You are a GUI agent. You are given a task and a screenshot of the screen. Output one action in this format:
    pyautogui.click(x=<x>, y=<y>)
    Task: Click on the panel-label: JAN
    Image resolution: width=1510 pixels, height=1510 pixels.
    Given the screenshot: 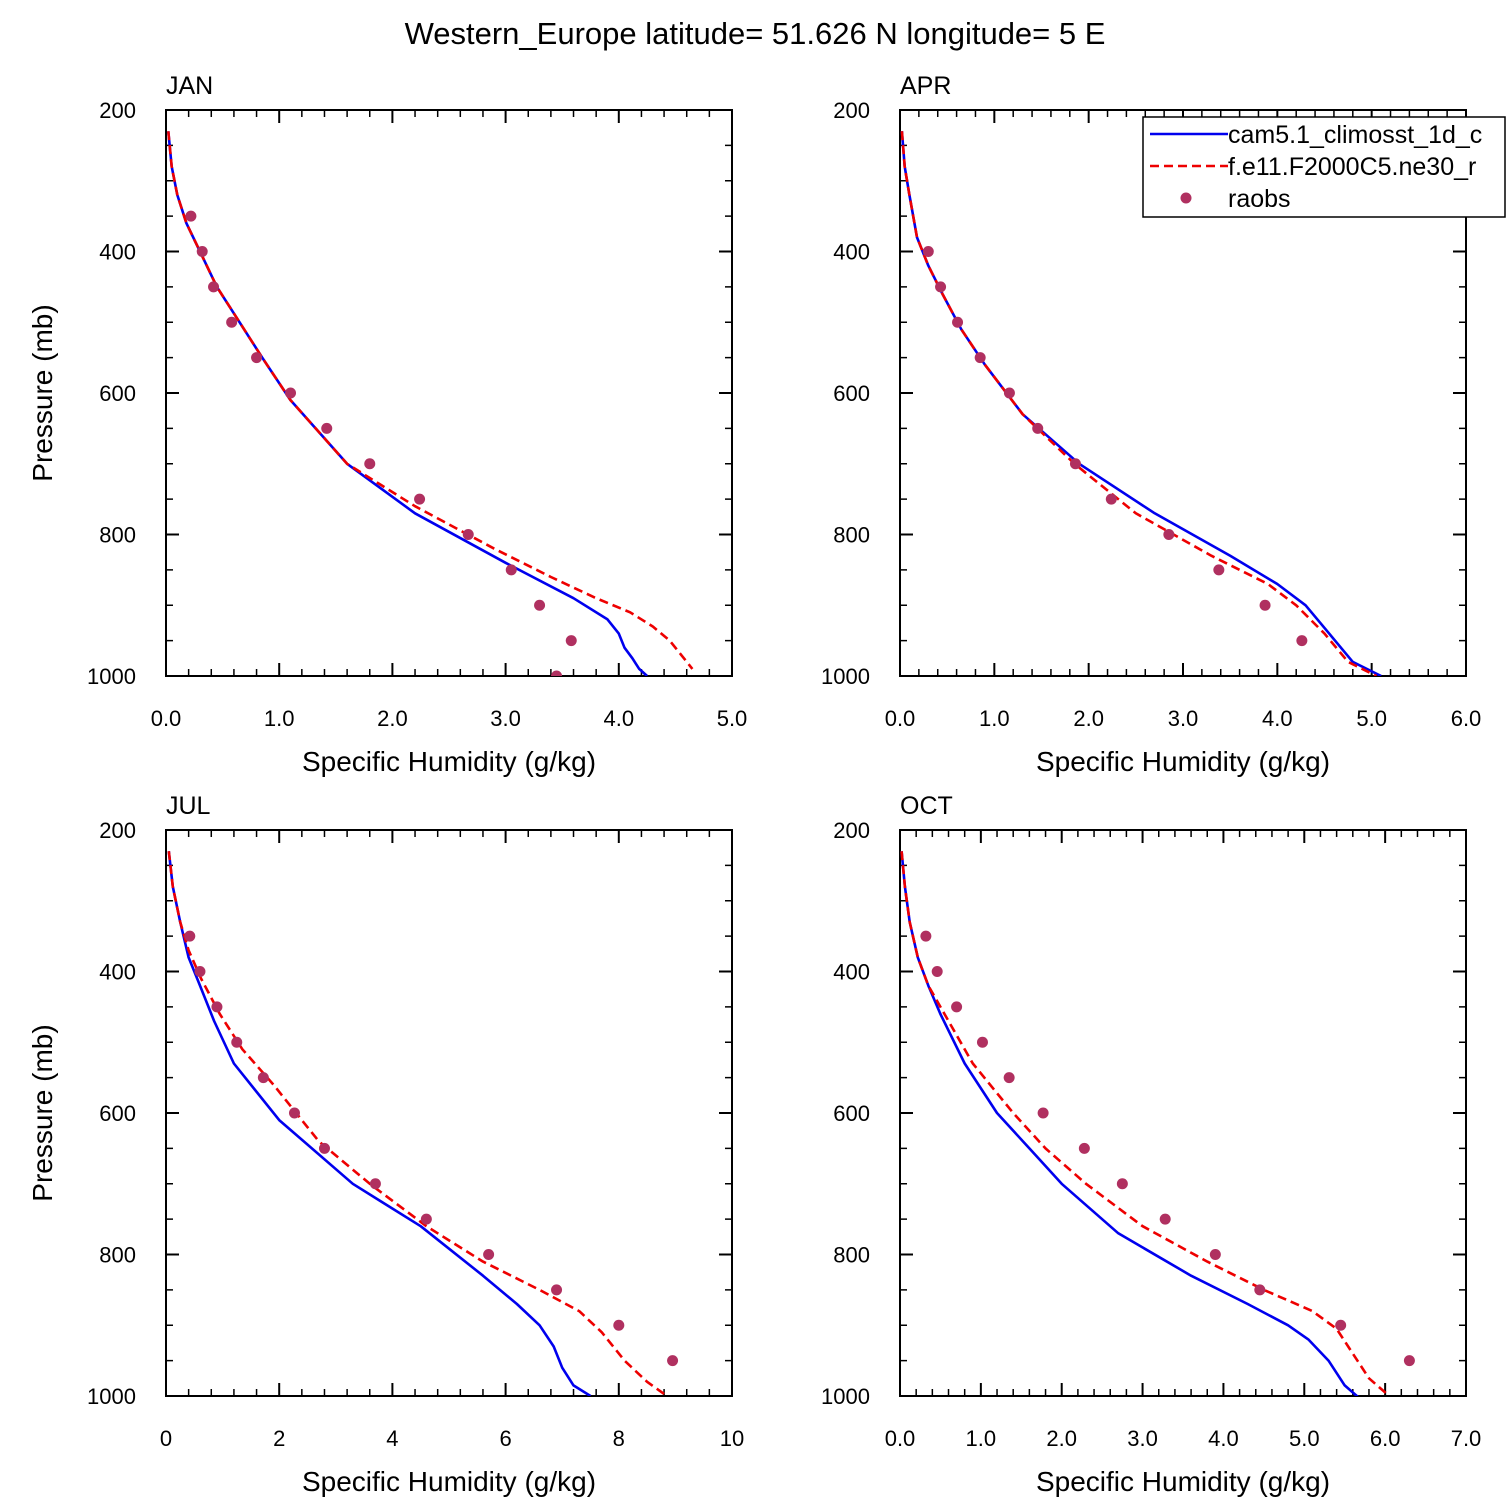 What is the action you would take?
    pyautogui.click(x=189, y=86)
    